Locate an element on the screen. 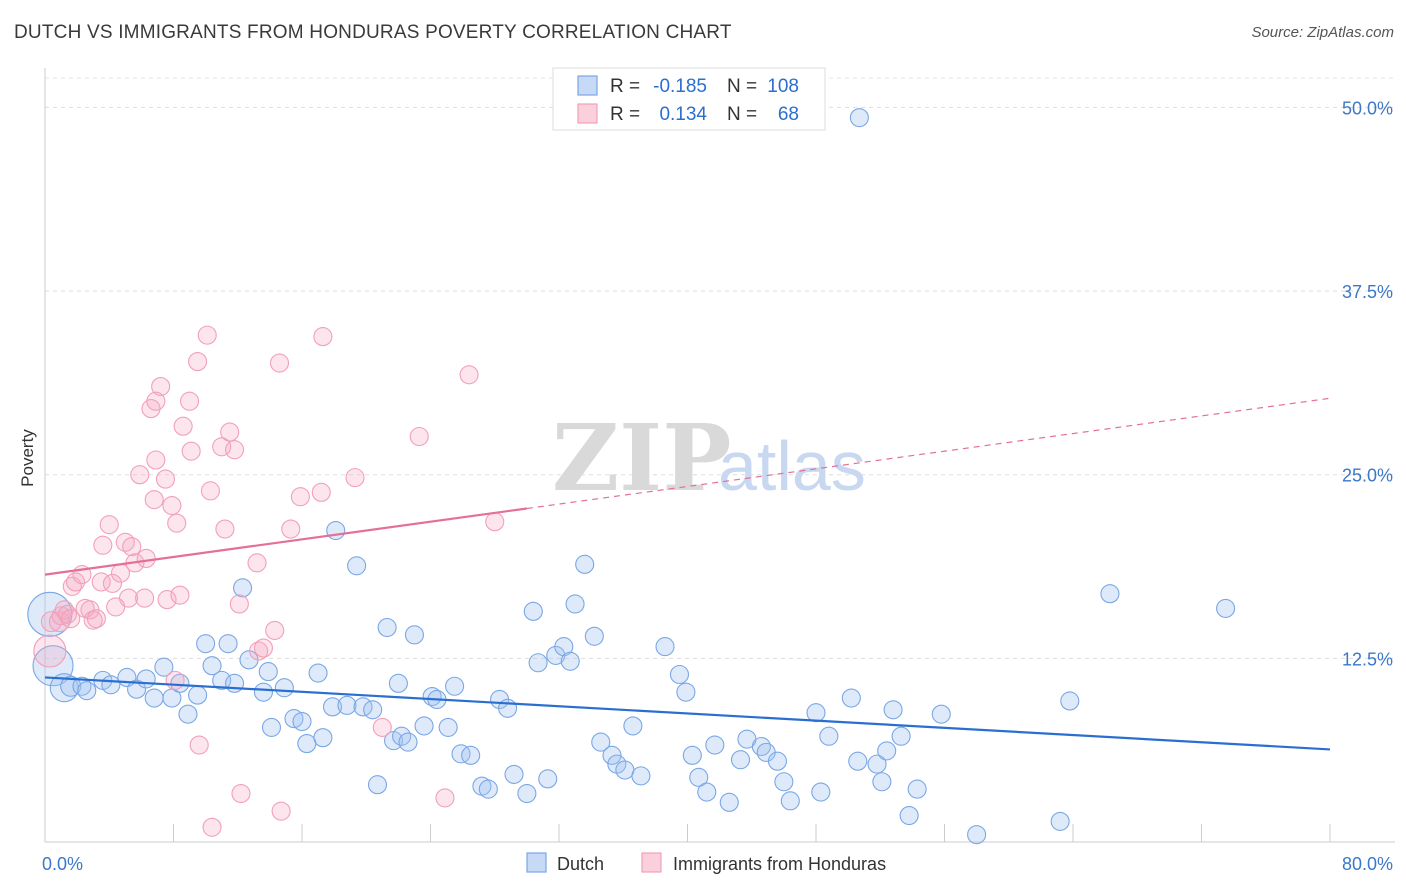 The width and height of the screenshot is (1406, 892). legend-swatch-honduras is located at coordinates (587, 113).